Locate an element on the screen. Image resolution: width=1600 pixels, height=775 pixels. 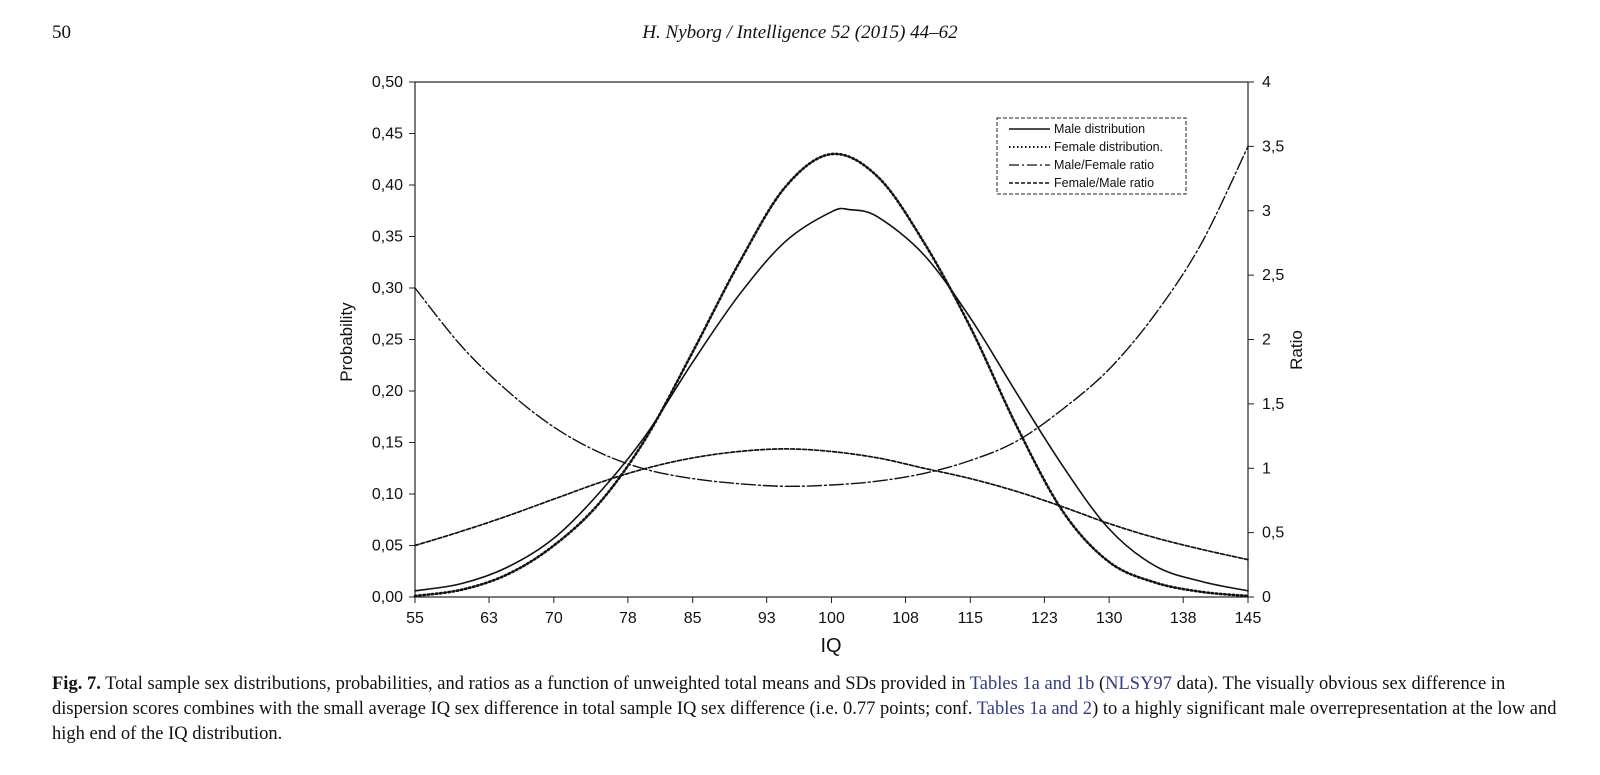
y-axis-title: Probability is located at coordinates (346, 342).